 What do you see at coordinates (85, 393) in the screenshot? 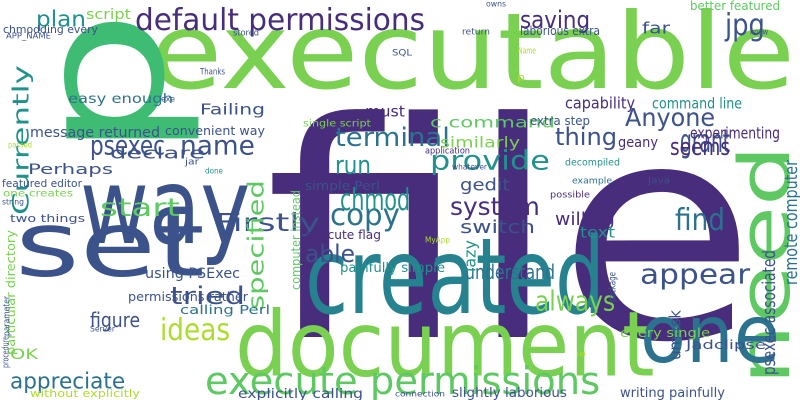
I see `word: without explicitly` at bounding box center [85, 393].